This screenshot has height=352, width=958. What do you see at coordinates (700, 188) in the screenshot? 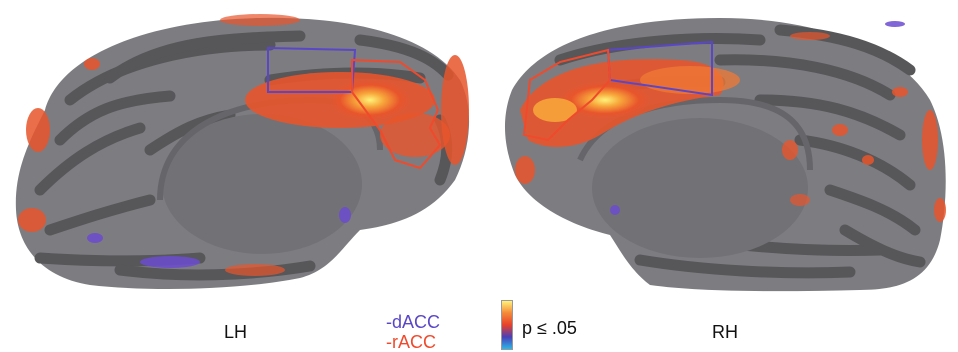
I see `rh-medial-wall` at bounding box center [700, 188].